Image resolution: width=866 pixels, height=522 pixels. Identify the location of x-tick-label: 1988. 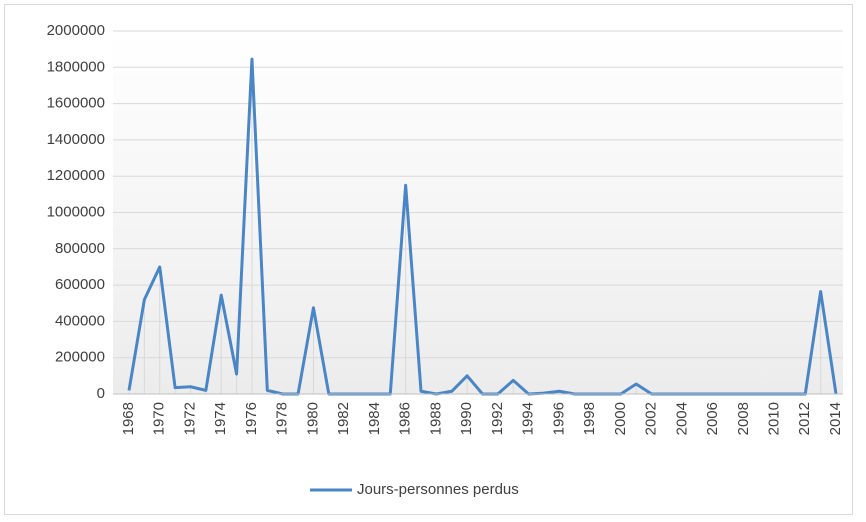
(435, 418).